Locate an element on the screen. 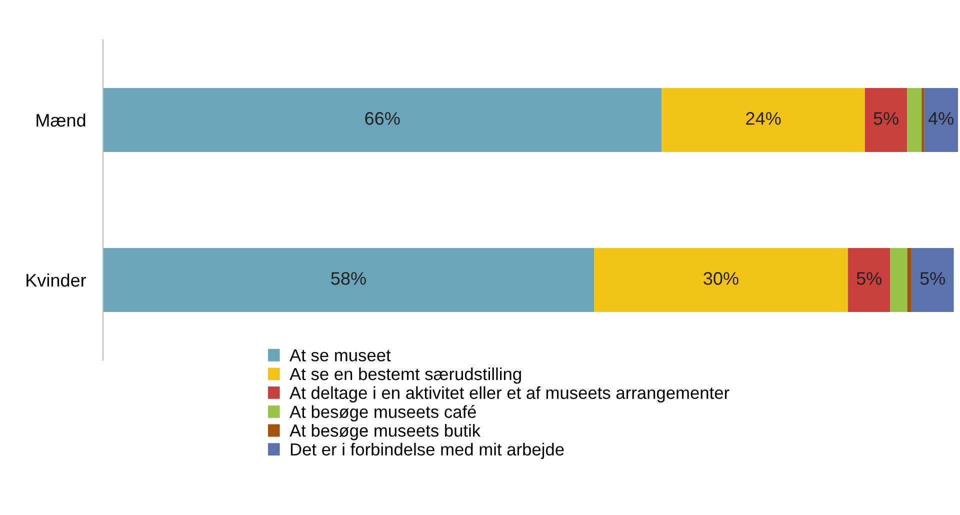 Image resolution: width=960 pixels, height=515 pixels. legend-label: At se en bestemt særudstilling is located at coordinates (405, 375).